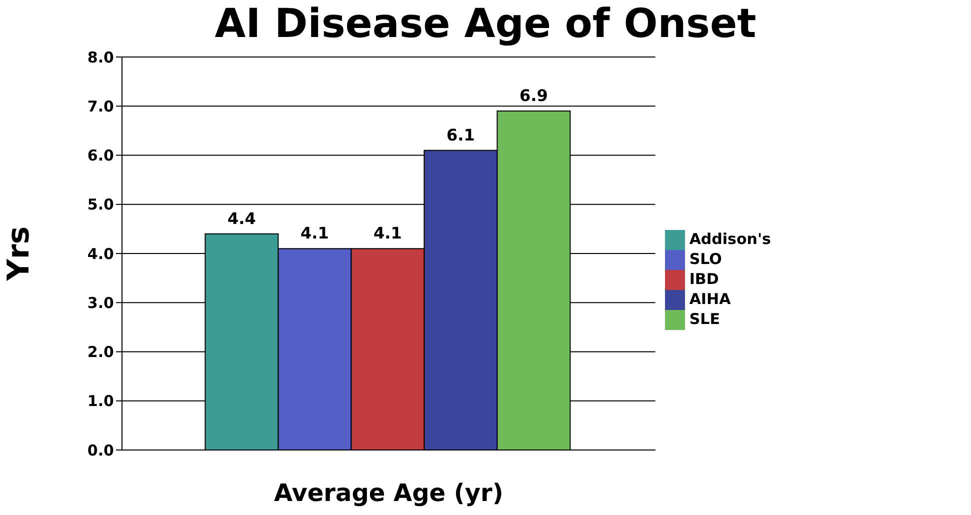 The width and height of the screenshot is (971, 515). What do you see at coordinates (705, 259) in the screenshot?
I see `legend-label: SLO` at bounding box center [705, 259].